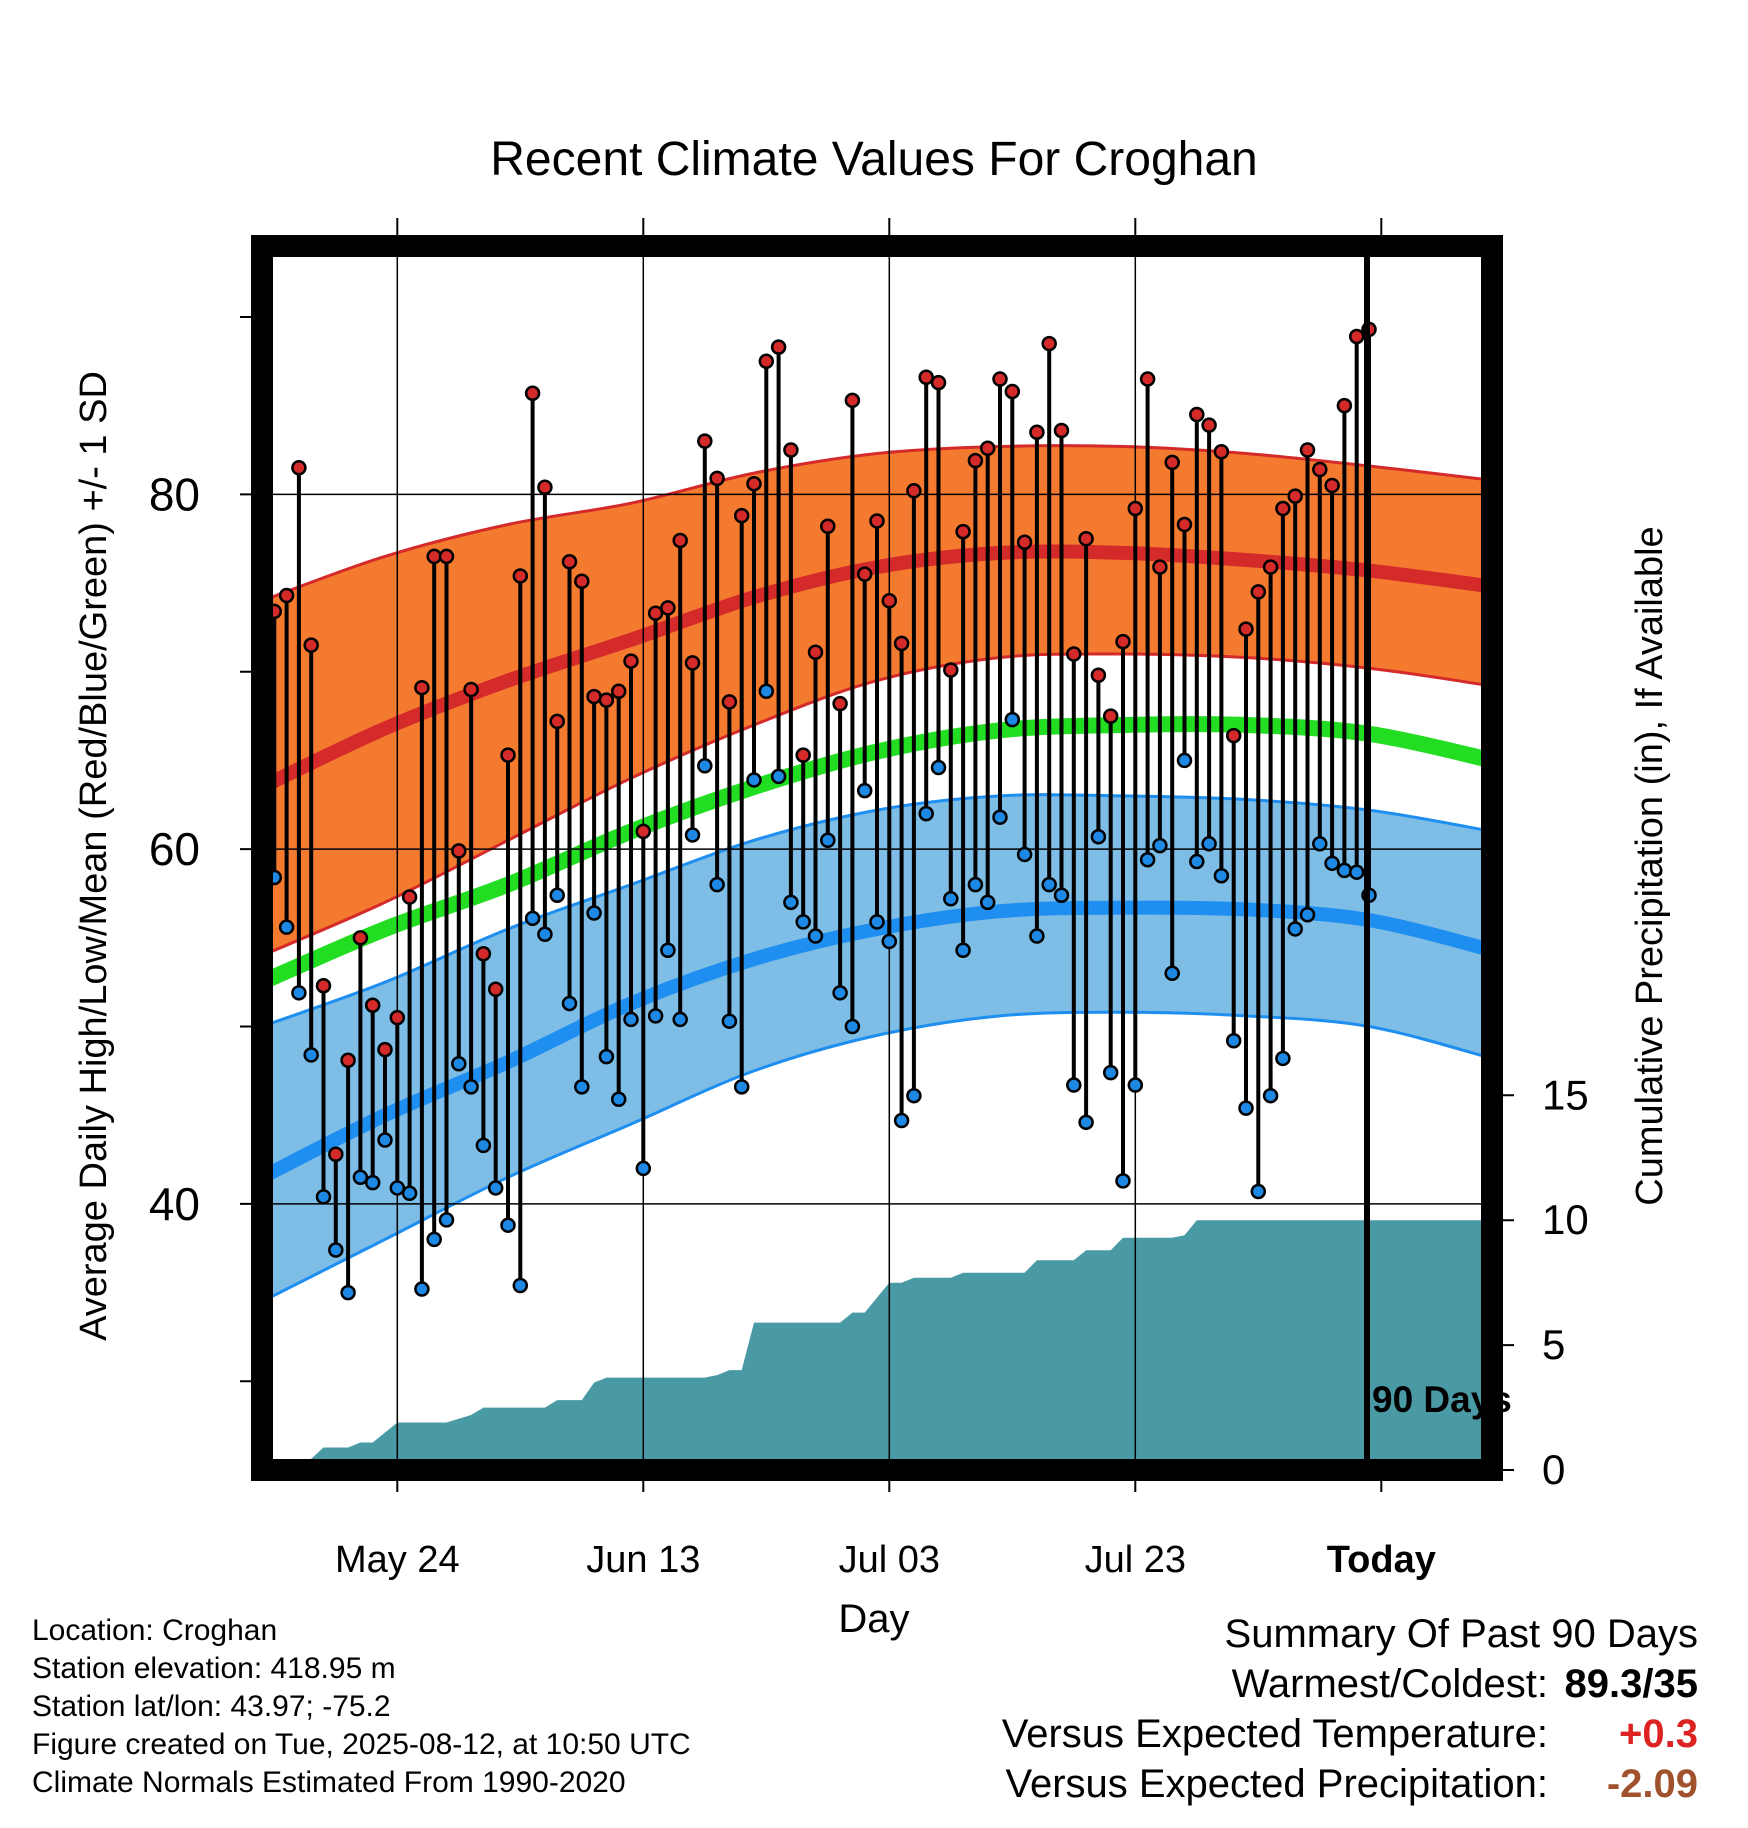  What do you see at coordinates (174, 1204) in the screenshot?
I see `y-tick-label: 40` at bounding box center [174, 1204].